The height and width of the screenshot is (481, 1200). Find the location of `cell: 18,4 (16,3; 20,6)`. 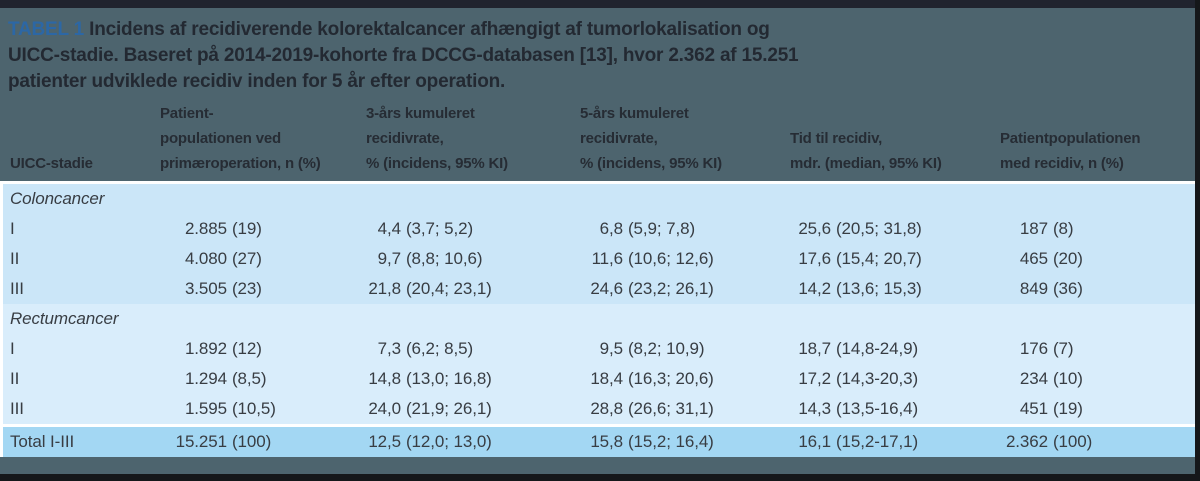

cell: 18,4 (16,3; 20,6) is located at coordinates (647, 379).